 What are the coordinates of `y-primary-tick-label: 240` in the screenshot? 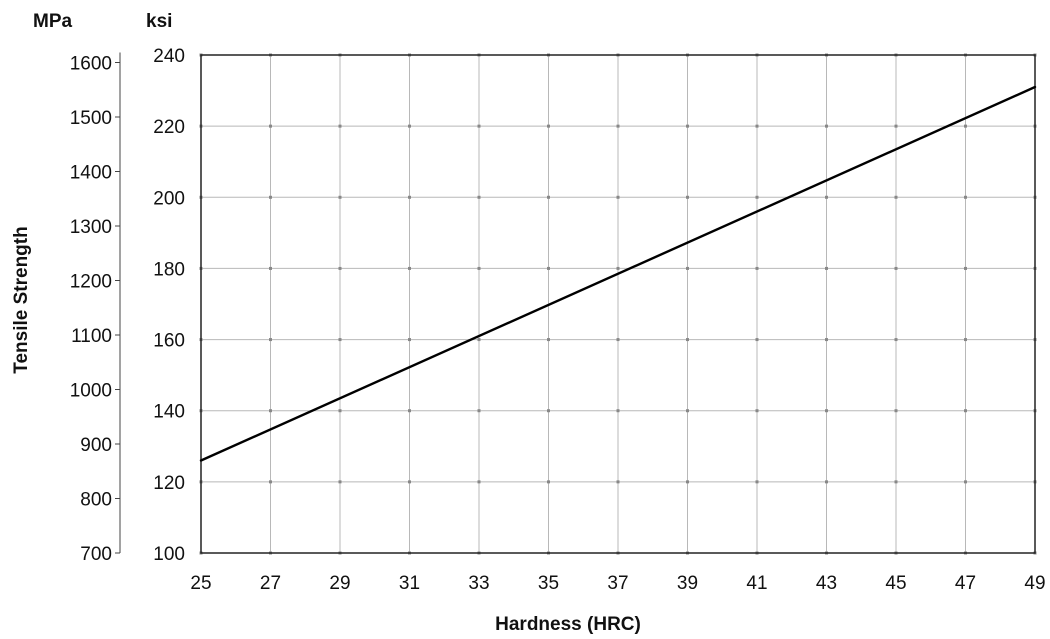 It's located at (169, 56).